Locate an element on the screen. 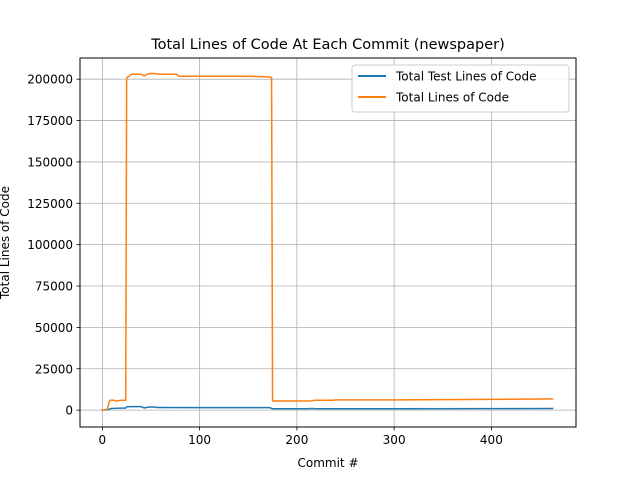 The image size is (640, 480). x-axis-ticks: 0 100 200 300 400 is located at coordinates (301, 437).